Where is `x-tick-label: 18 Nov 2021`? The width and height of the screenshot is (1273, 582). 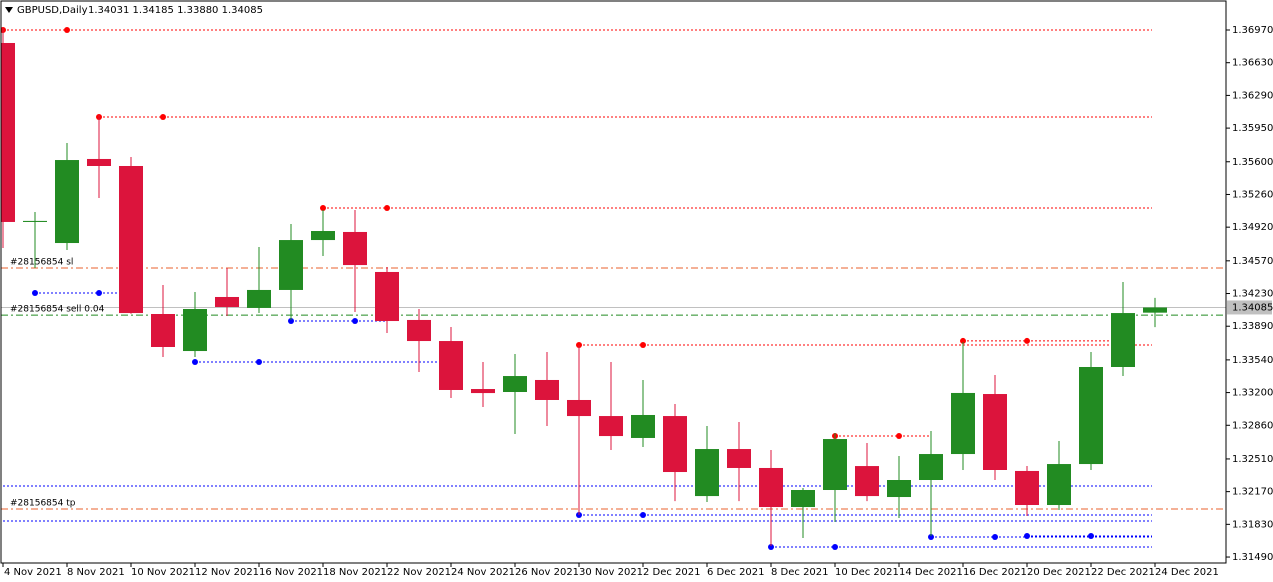
x-tick-label: 18 Nov 2021 is located at coordinates (355, 572).